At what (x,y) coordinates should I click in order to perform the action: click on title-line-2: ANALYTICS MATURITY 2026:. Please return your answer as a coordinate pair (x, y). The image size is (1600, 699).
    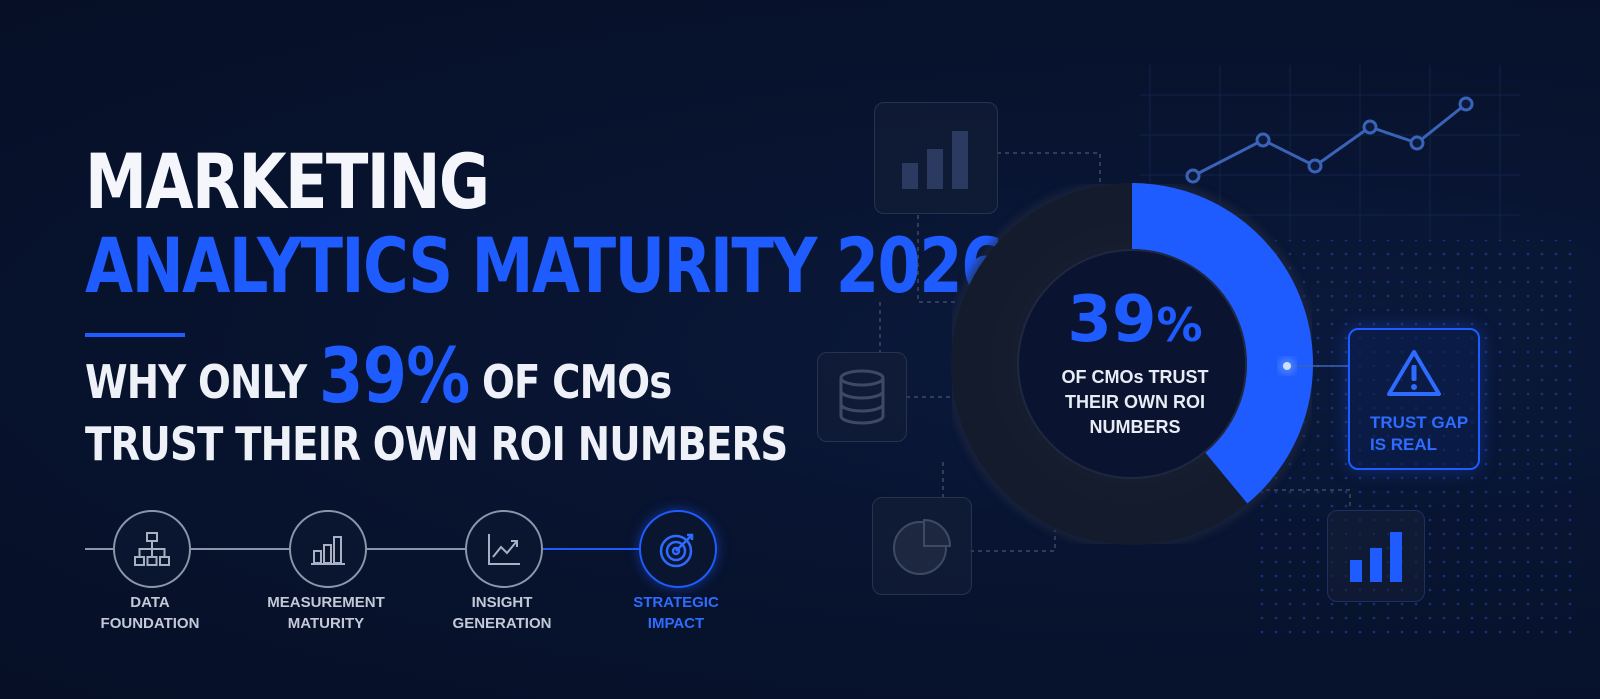
    Looking at the image, I should click on (556, 265).